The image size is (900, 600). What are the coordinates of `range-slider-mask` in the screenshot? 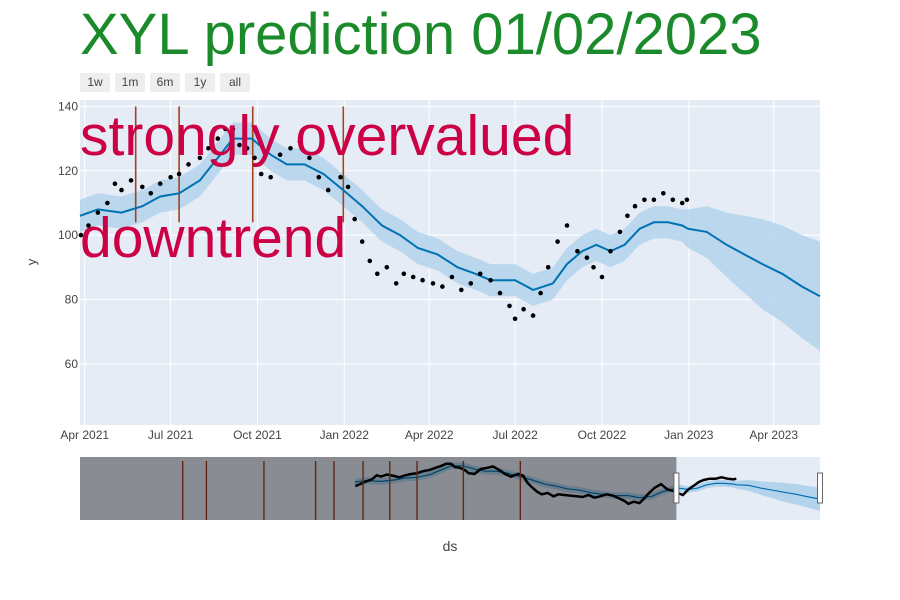 It's located at (378, 488).